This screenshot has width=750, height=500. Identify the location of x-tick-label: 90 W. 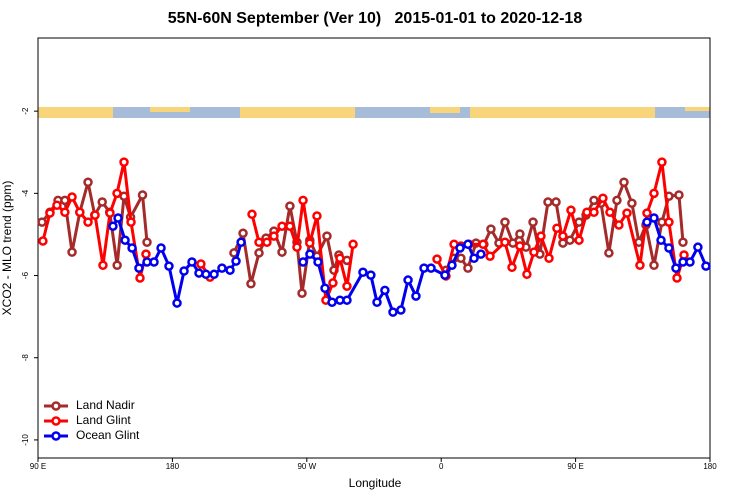
(306, 466).